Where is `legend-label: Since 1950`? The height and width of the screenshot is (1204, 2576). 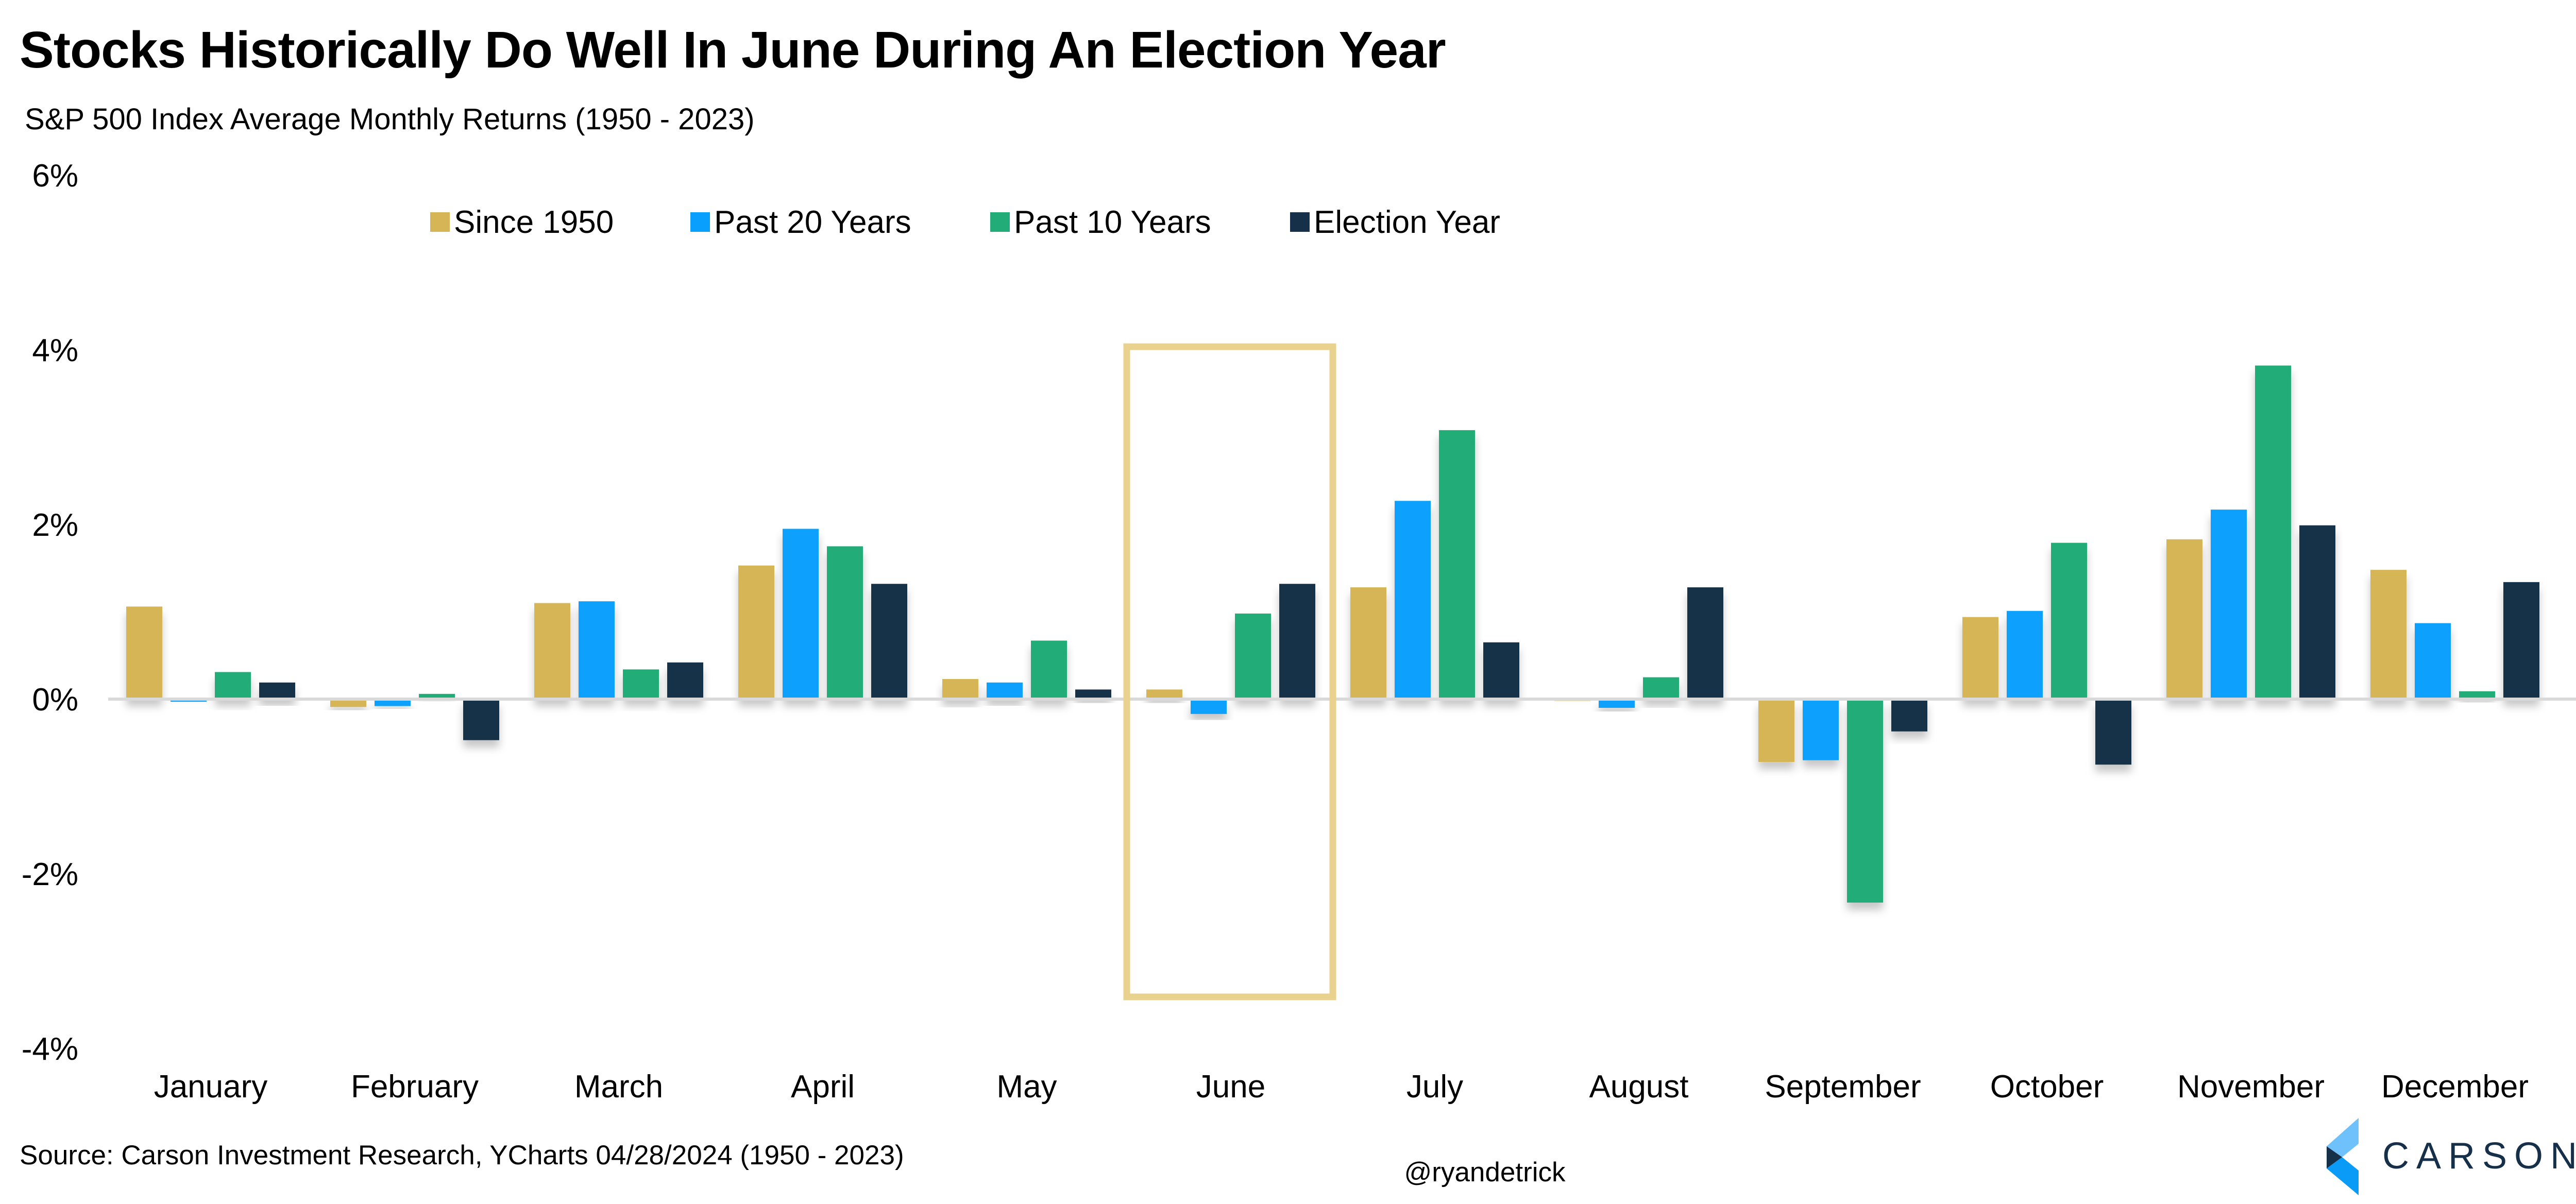 legend-label: Since 1950 is located at coordinates (534, 222).